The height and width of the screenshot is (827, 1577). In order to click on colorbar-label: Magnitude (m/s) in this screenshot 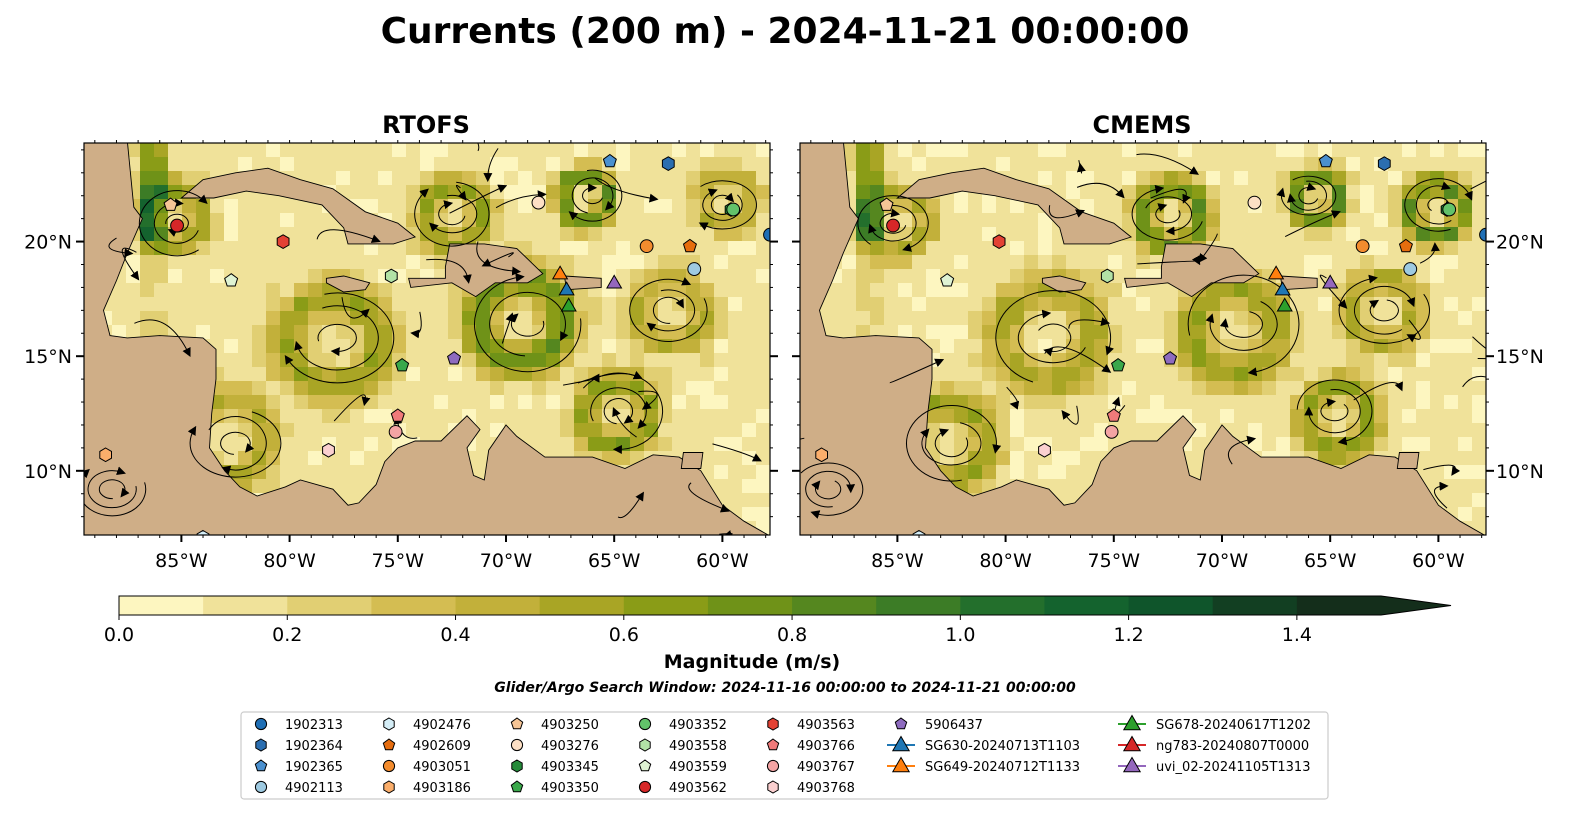, I will do `click(752, 662)`.